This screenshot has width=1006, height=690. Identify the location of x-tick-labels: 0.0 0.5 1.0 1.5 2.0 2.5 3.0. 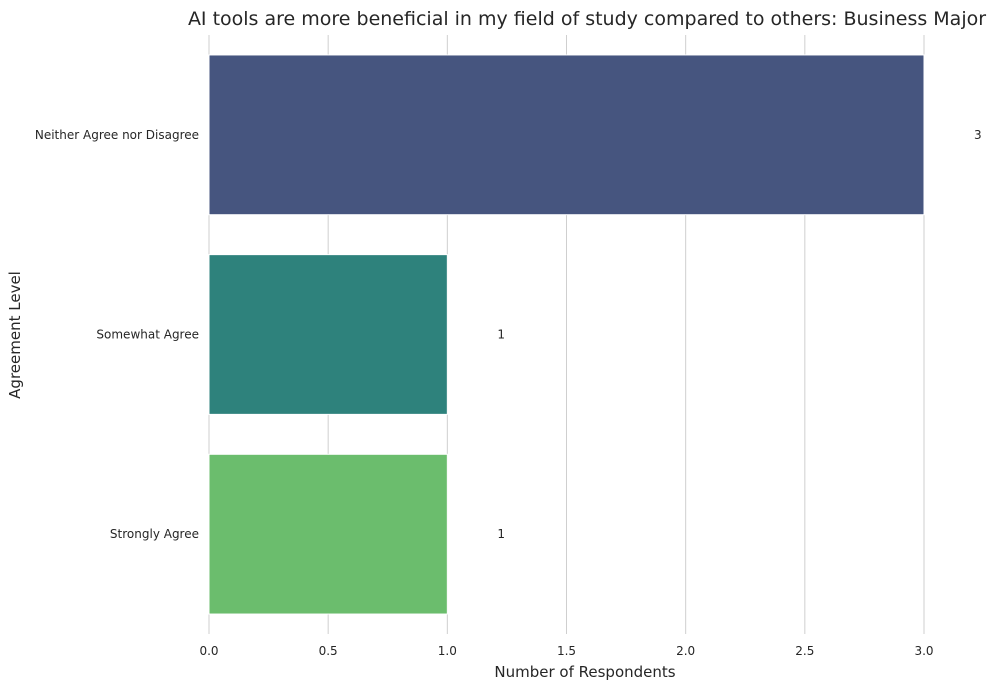
(566, 651).